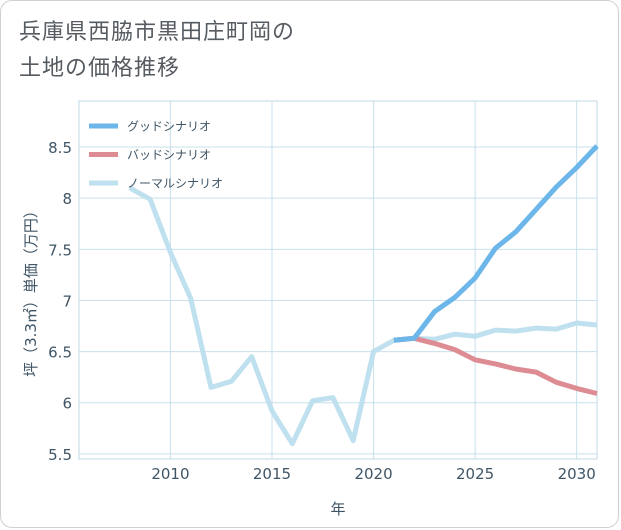 This screenshot has height=530, width=621. Describe the element at coordinates (60, 353) in the screenshot. I see `y-tick-label: 6.5` at that location.